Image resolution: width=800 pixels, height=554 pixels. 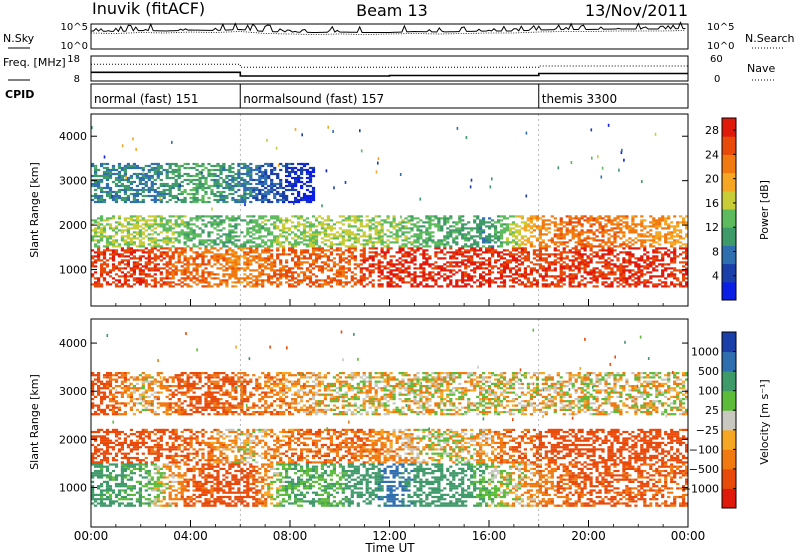 What do you see at coordinates (655, 134) in the screenshot?
I see `scatter-echo` at bounding box center [655, 134].